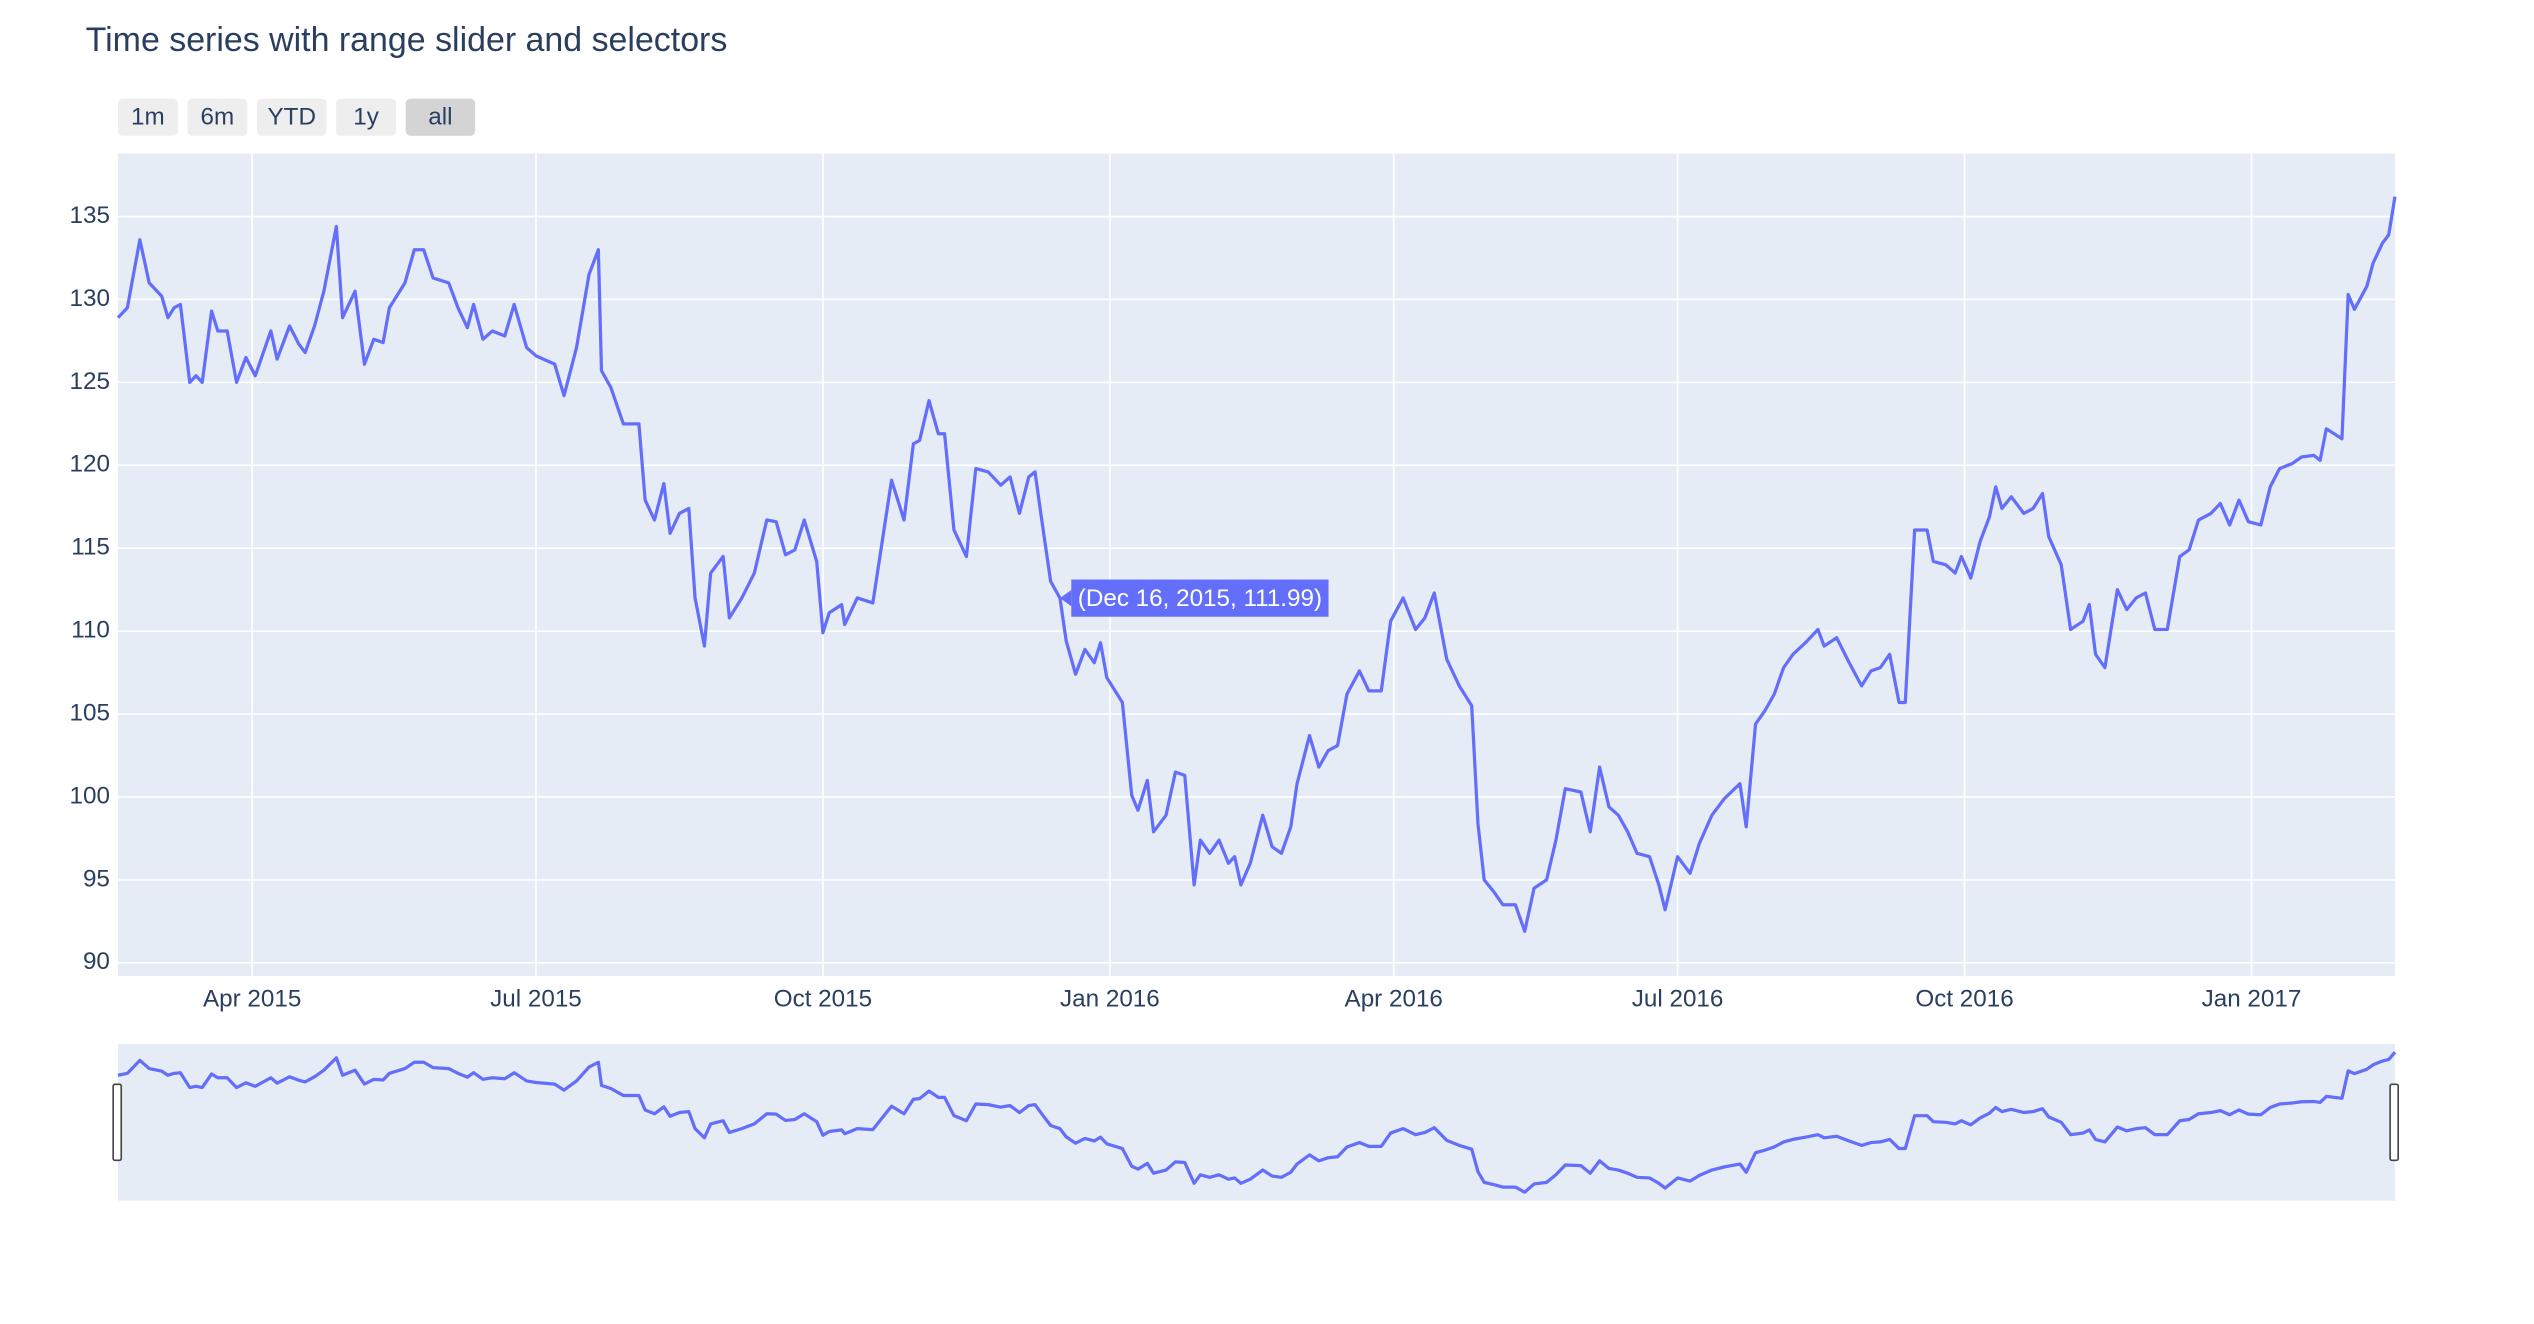  I want to click on y-tick-label: 95, so click(96, 878).